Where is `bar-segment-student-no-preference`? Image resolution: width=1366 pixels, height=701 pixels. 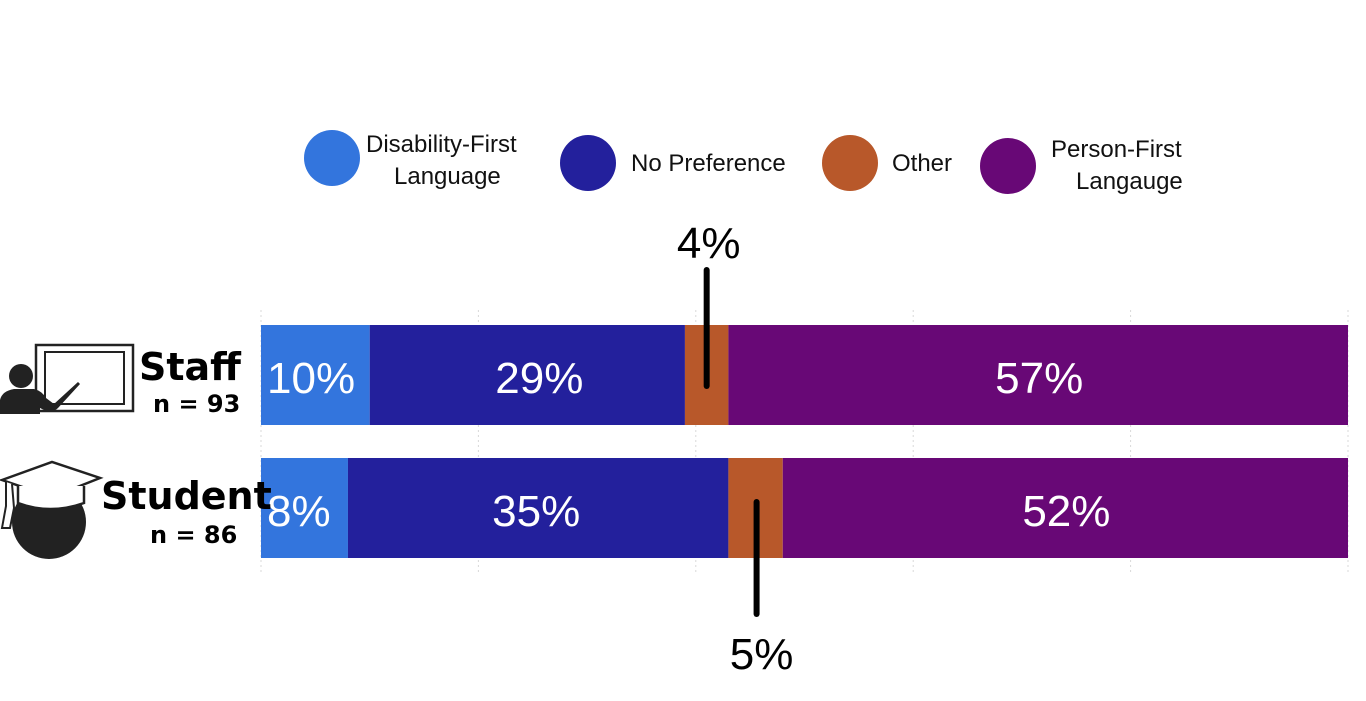 bar-segment-student-no-preference is located at coordinates (538, 508).